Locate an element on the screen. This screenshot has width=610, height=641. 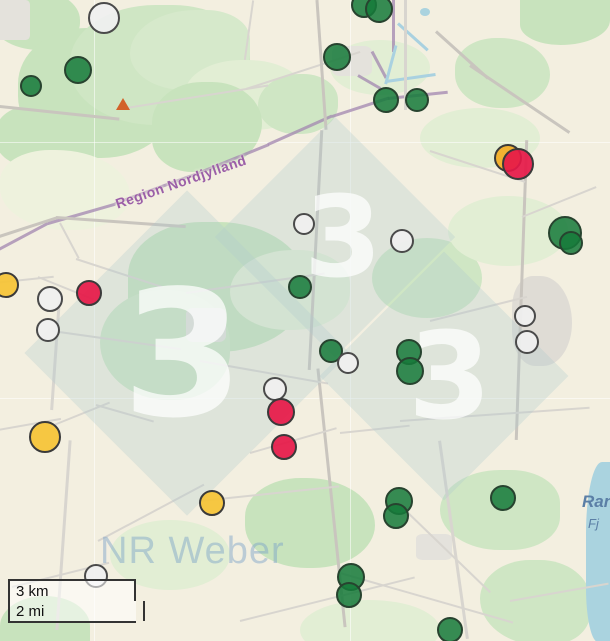
road is located at coordinates (405, 55).